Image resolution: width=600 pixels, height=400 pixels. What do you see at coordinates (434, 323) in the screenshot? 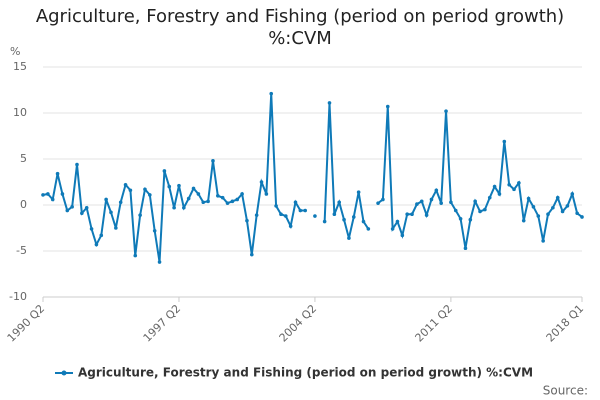
I see `x-tick-label: 2011 Q2` at bounding box center [434, 323].